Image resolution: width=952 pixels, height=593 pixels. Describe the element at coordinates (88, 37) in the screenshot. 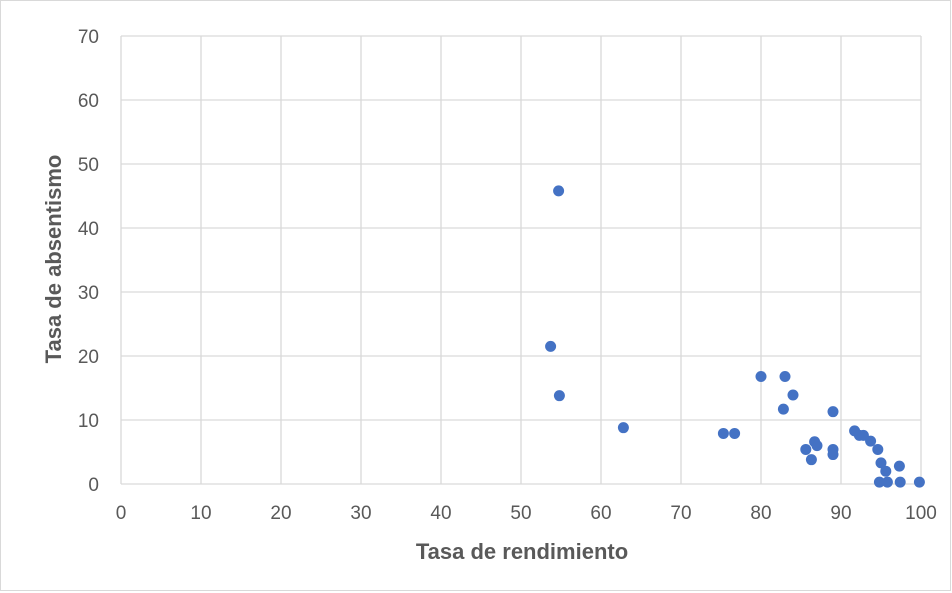

I see `y-tick-label: 70` at that location.